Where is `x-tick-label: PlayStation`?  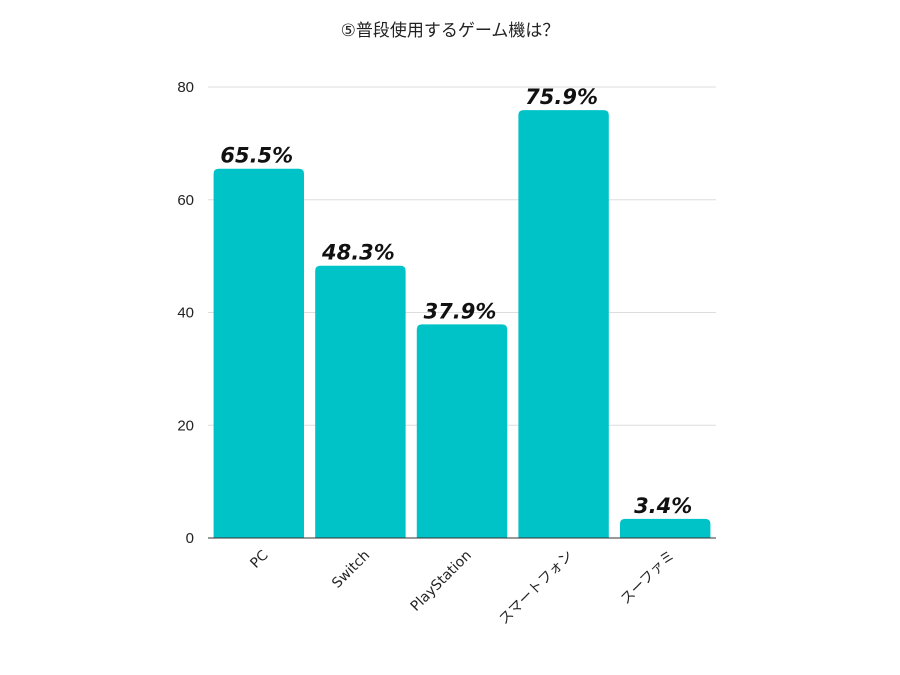
x-tick-label: PlayStation is located at coordinates (441, 581).